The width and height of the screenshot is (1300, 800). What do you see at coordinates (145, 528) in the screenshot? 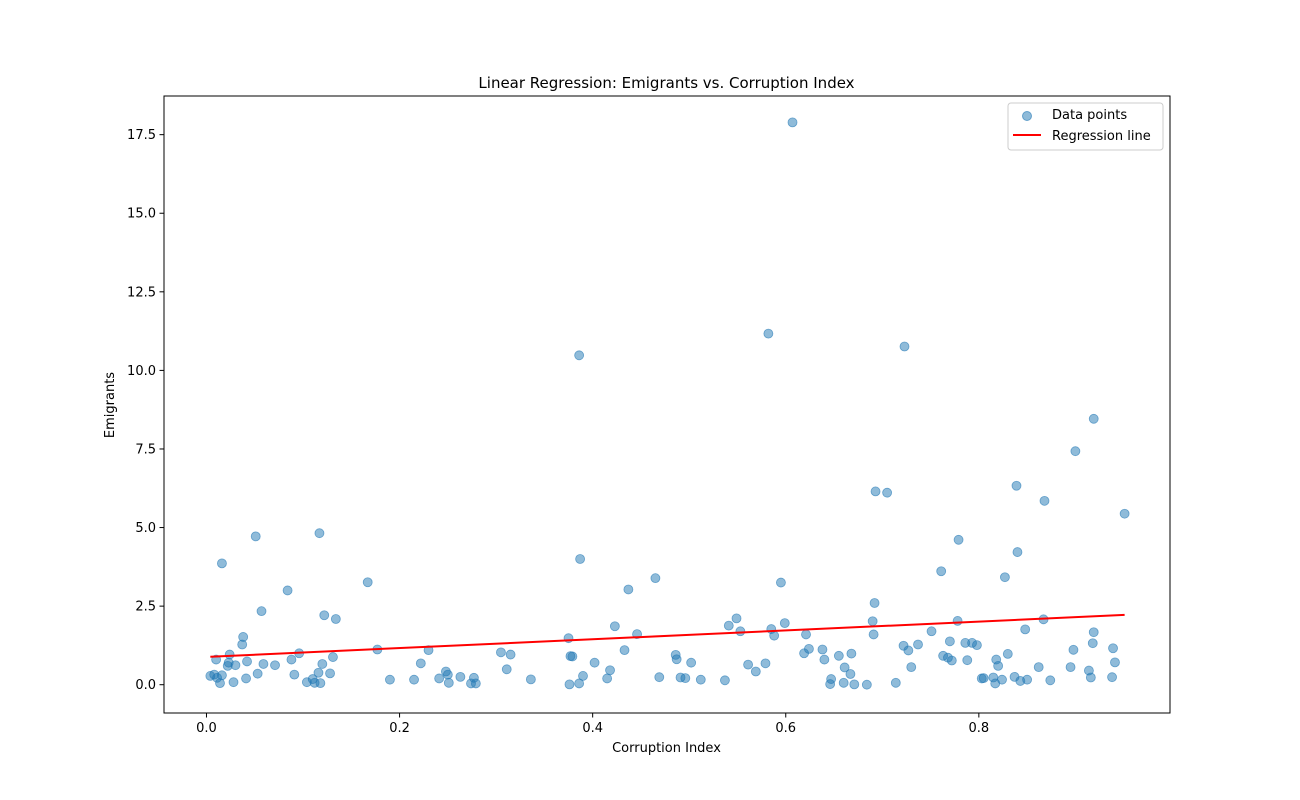
I see `y-tick-label: 5.0` at bounding box center [145, 528].